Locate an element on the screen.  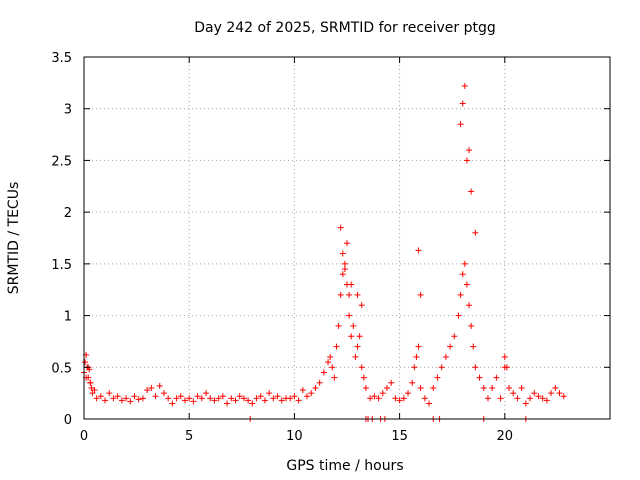
y-tick-label: 0.5 is located at coordinates (61, 368).